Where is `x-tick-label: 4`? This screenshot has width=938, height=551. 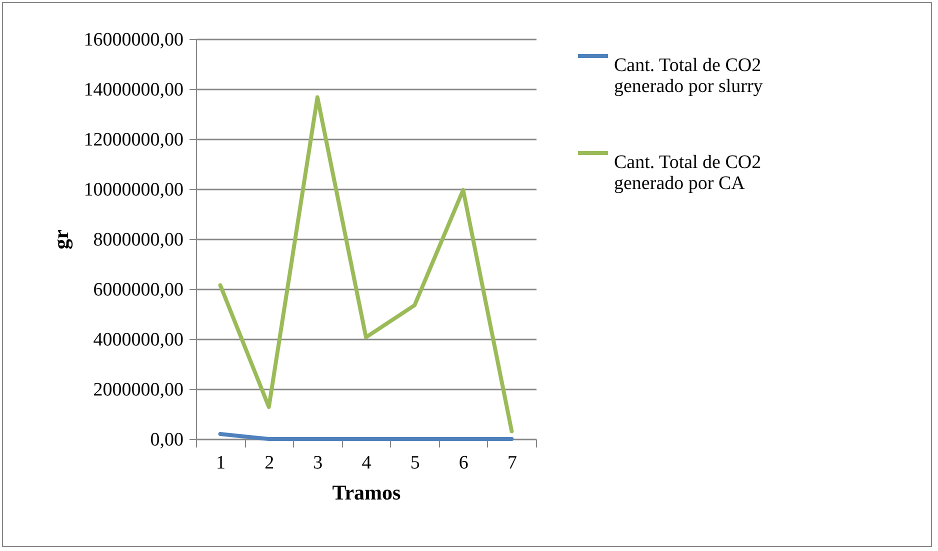
x-tick-label: 4 is located at coordinates (367, 463).